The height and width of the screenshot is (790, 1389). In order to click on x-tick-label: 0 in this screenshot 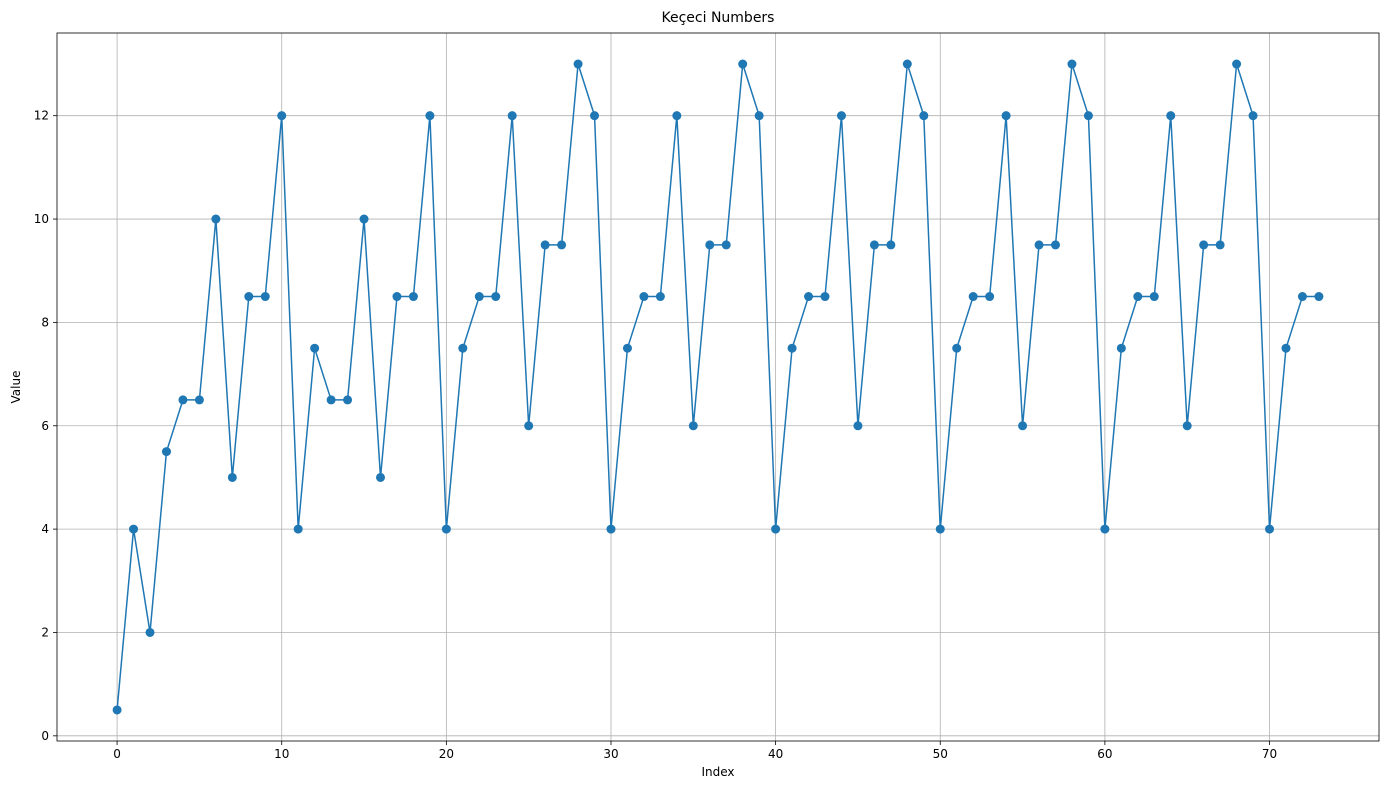, I will do `click(117, 754)`.